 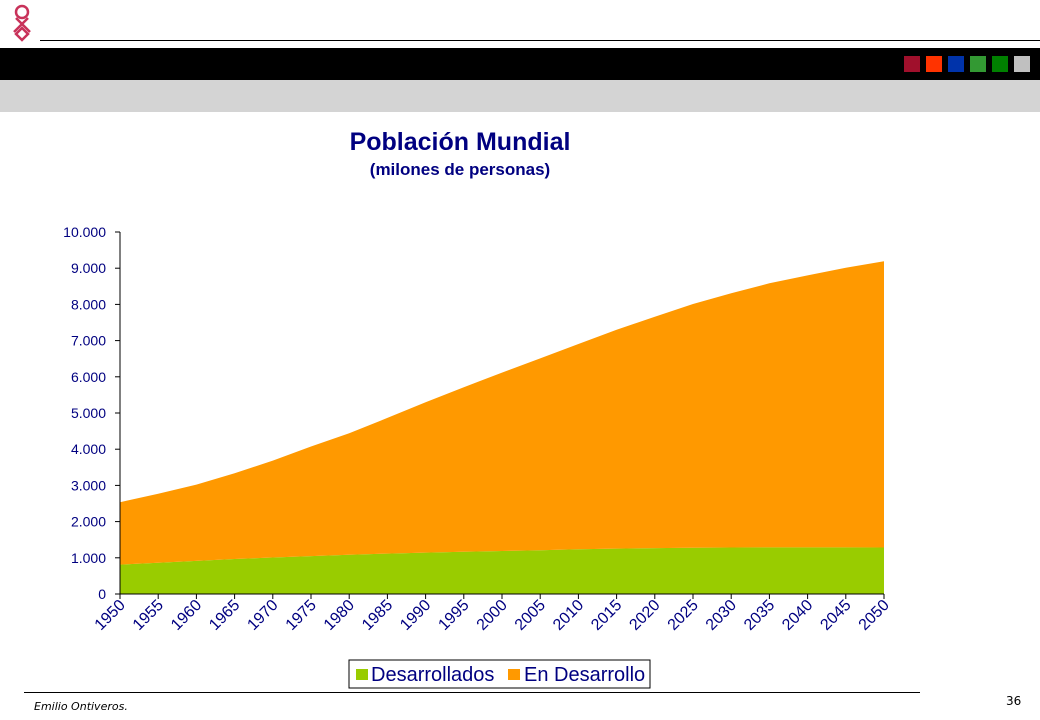 I want to click on y-tick-label: 5.000, so click(x=88, y=413).